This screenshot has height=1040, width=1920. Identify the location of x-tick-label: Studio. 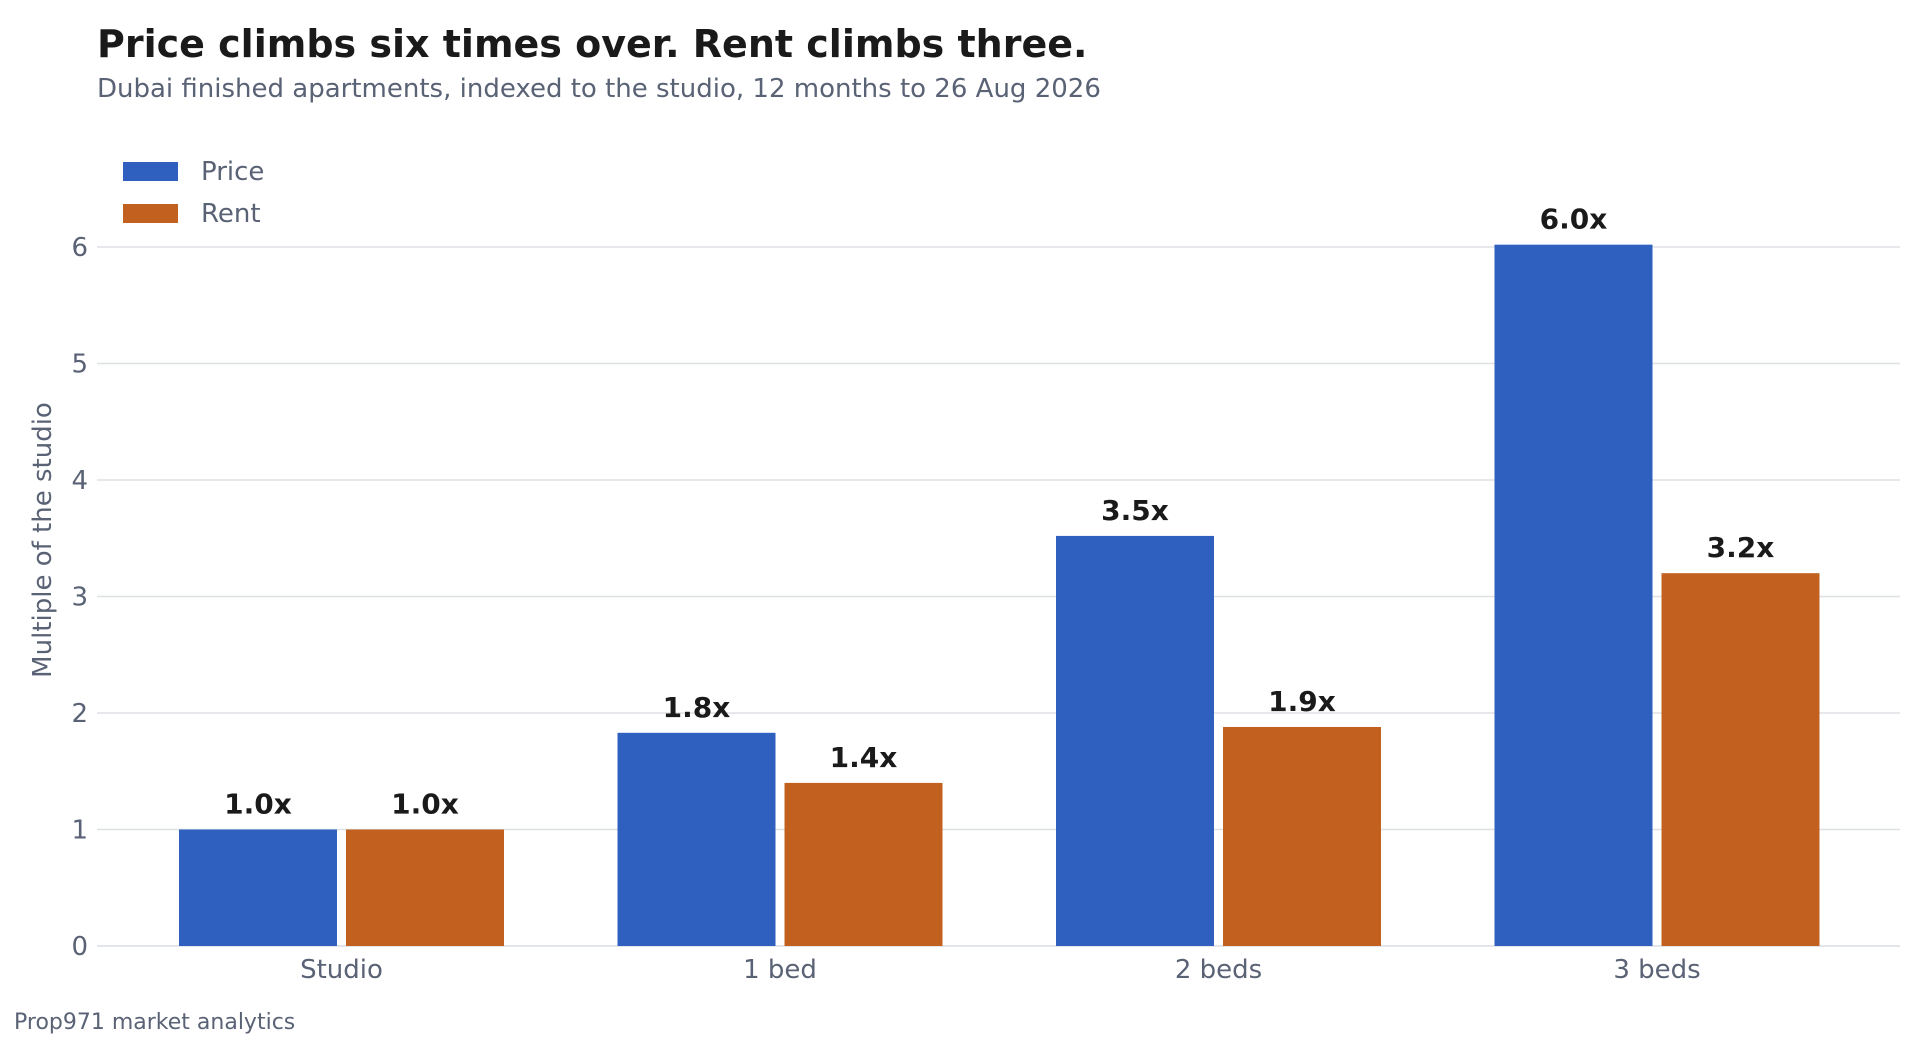
(341, 970).